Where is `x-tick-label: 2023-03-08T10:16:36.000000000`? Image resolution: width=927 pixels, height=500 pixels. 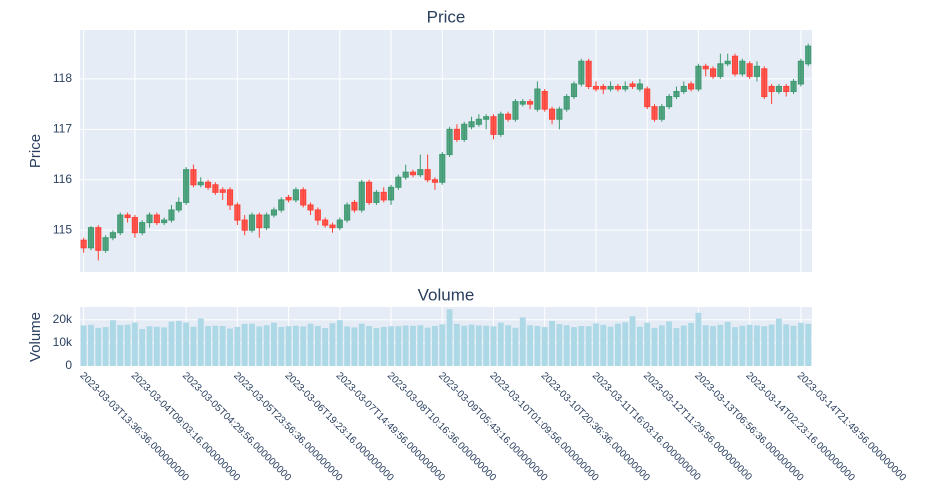 x-tick-label: 2023-03-08T10:16:36.000000000 is located at coordinates (441, 426).